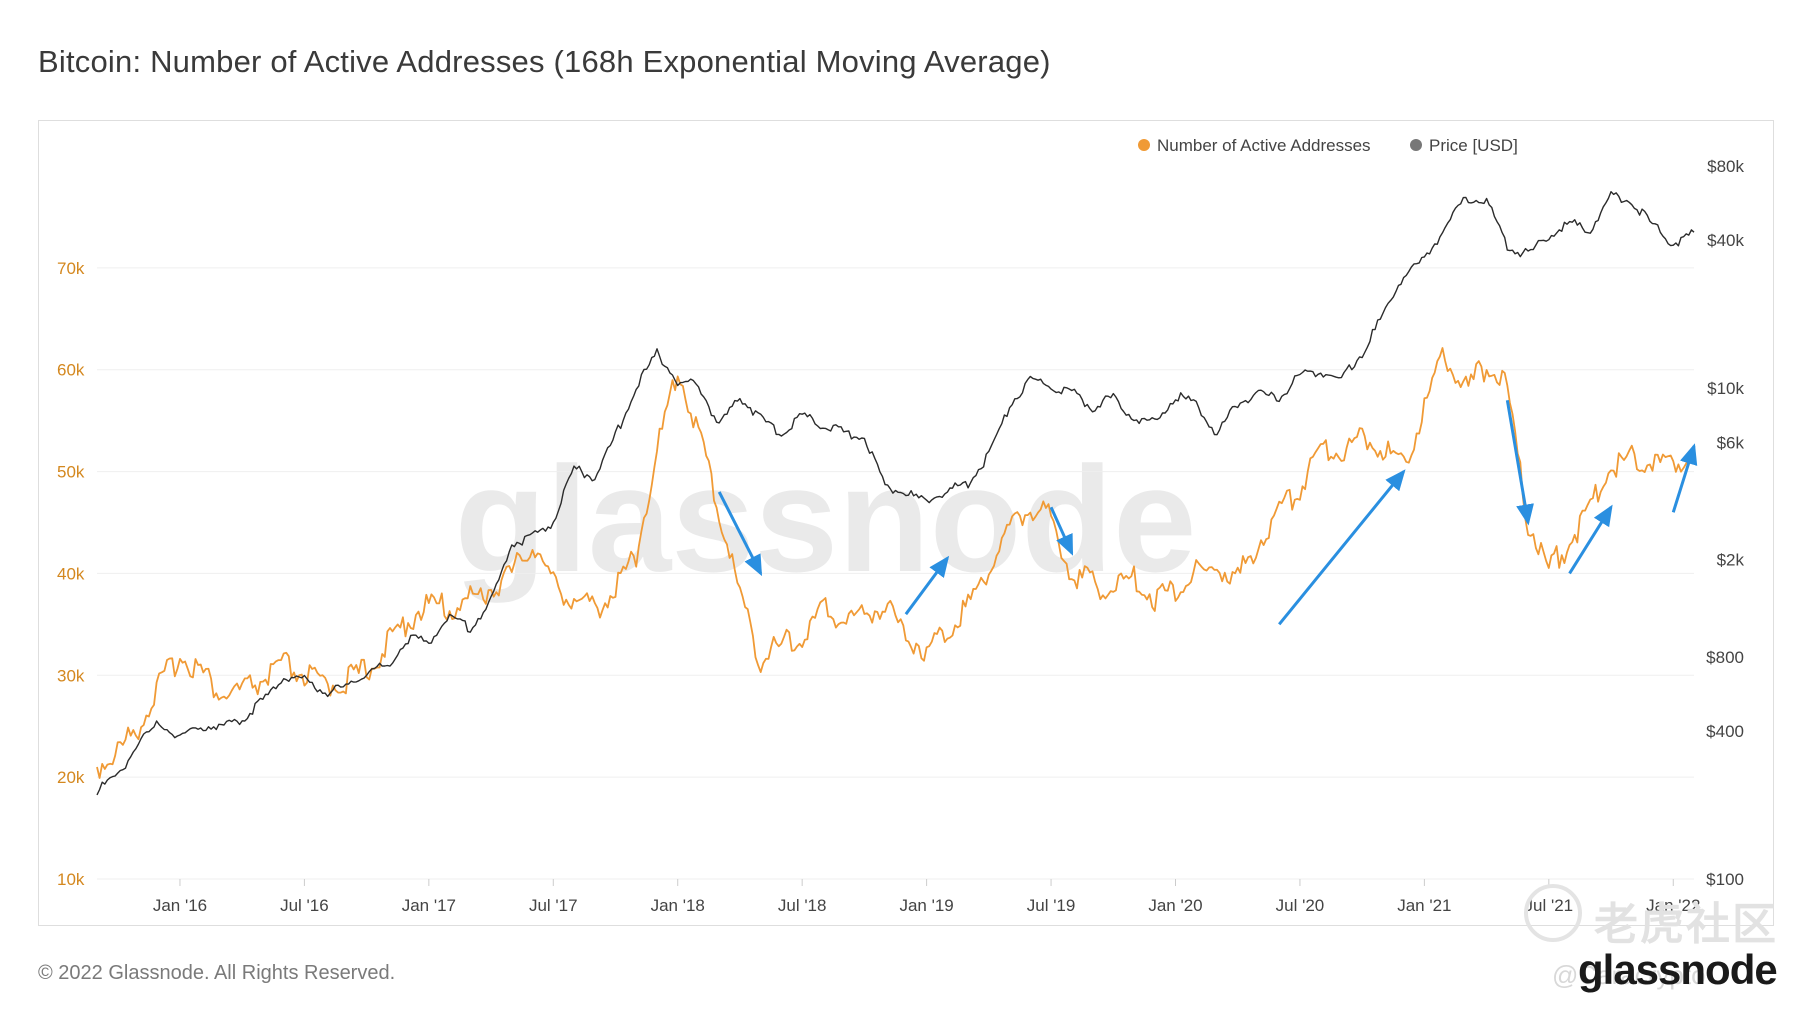  I want to click on legend-label-active-addresses: Number of Active Addresses, so click(1264, 145).